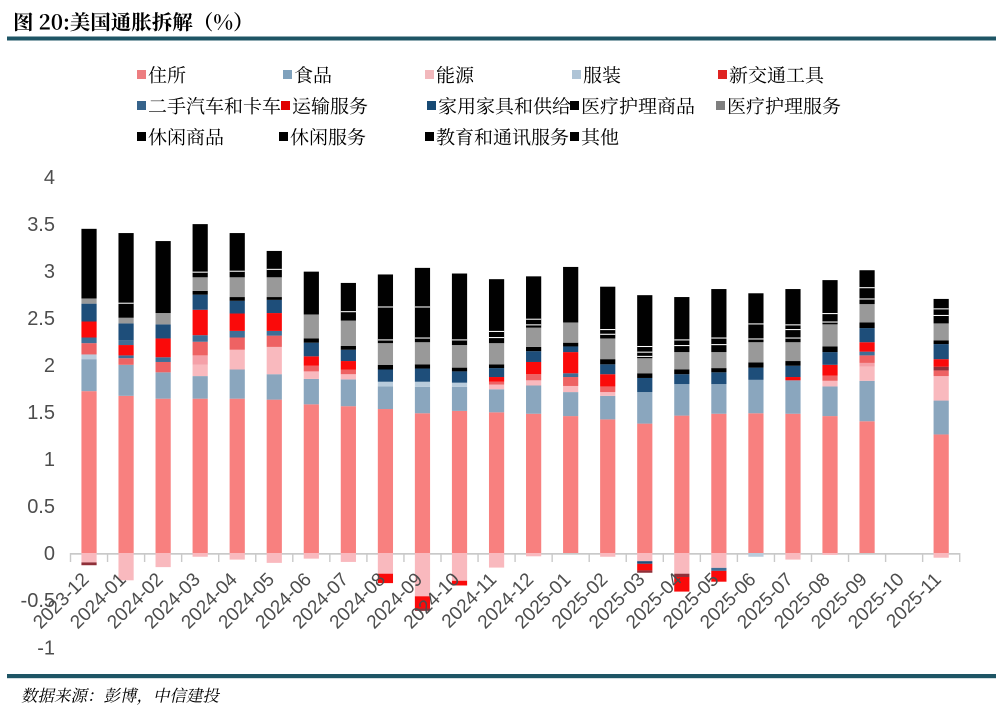 Image resolution: width=1004 pixels, height=715 pixels. What do you see at coordinates (41, 507) in the screenshot?
I see `svg-text: 0.5` at bounding box center [41, 507].